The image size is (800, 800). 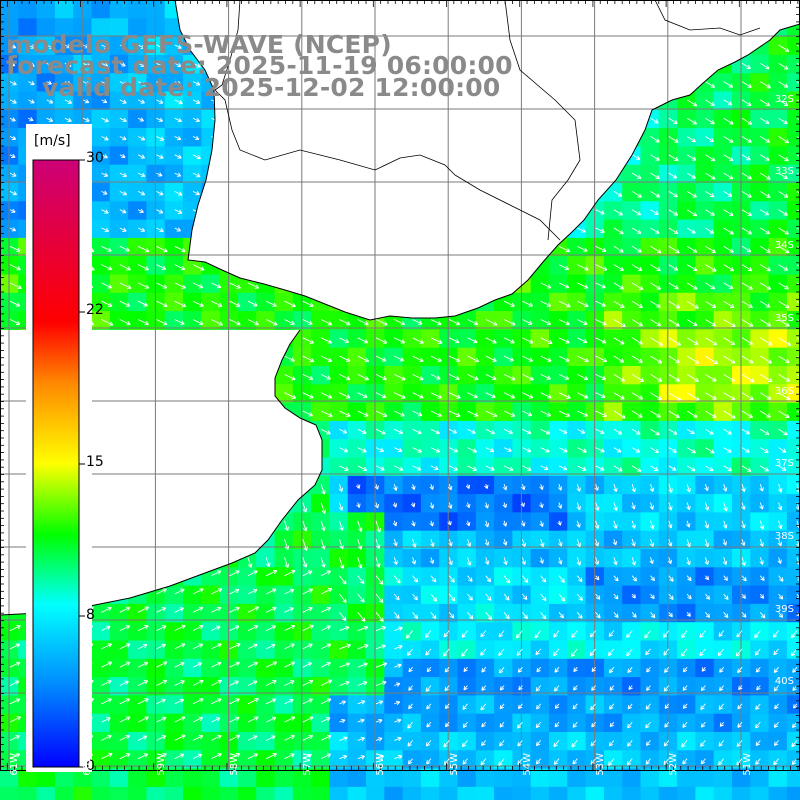 I want to click on coastline-south, so click(x=161, y=472).